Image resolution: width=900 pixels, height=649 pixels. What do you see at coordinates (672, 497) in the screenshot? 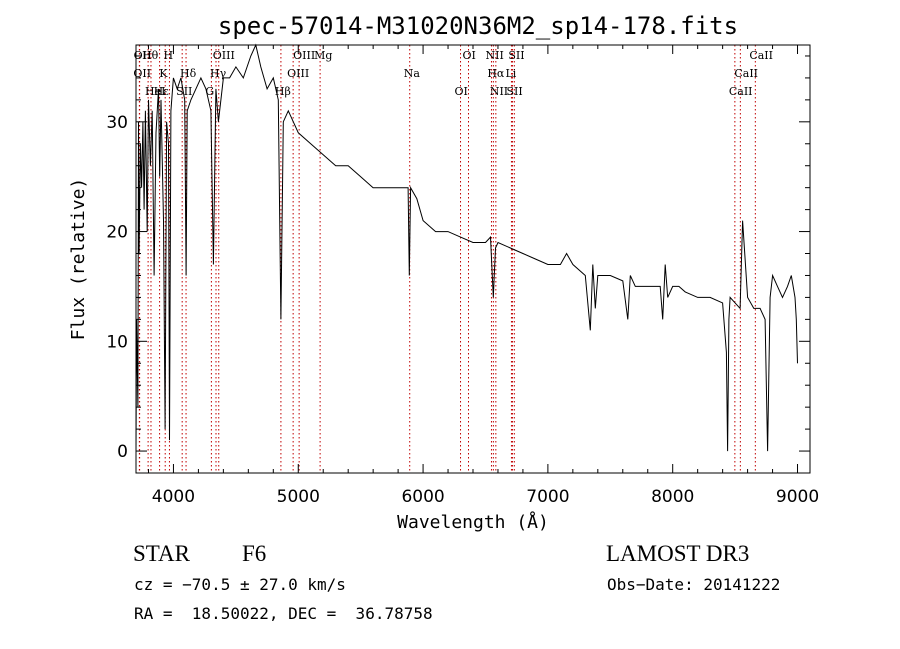
I see `x-tick-label: 8000` at bounding box center [672, 497].